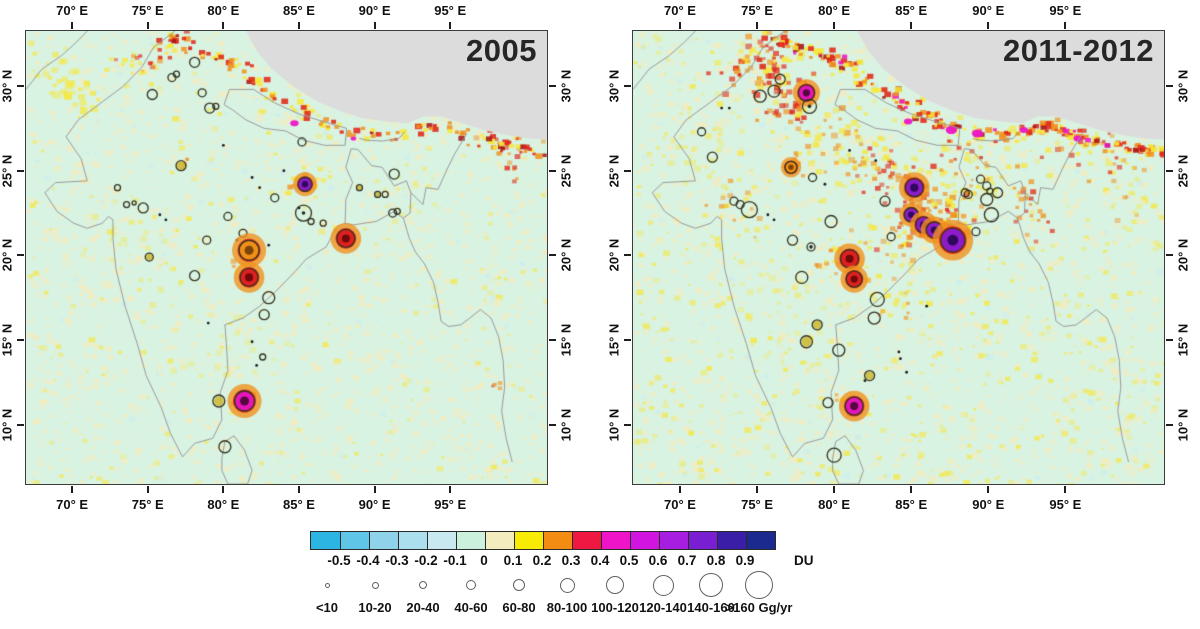  I want to click on size-legend-item: >160 Gg/yr, so click(759, 593).